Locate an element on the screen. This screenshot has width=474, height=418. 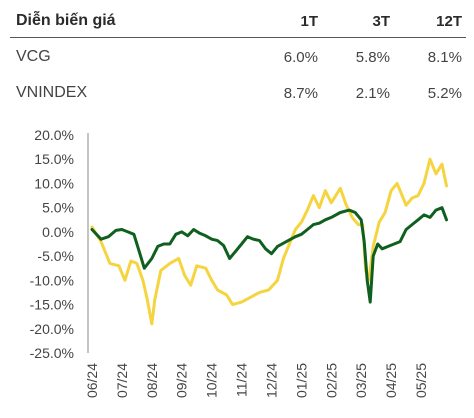
y-tick-label: -5.0% is located at coordinates (55, 256).